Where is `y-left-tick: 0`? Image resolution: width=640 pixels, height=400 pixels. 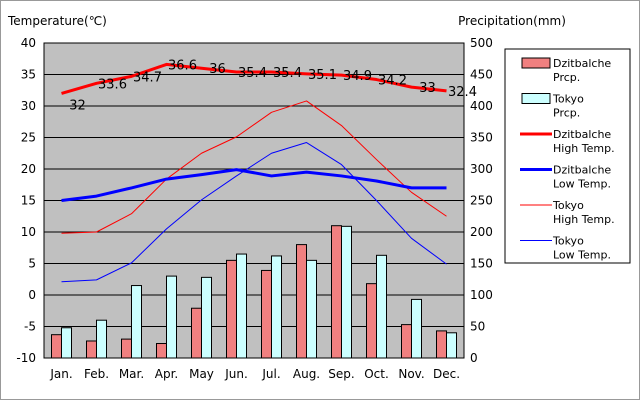
y-left-tick: 0 is located at coordinates (32, 295).